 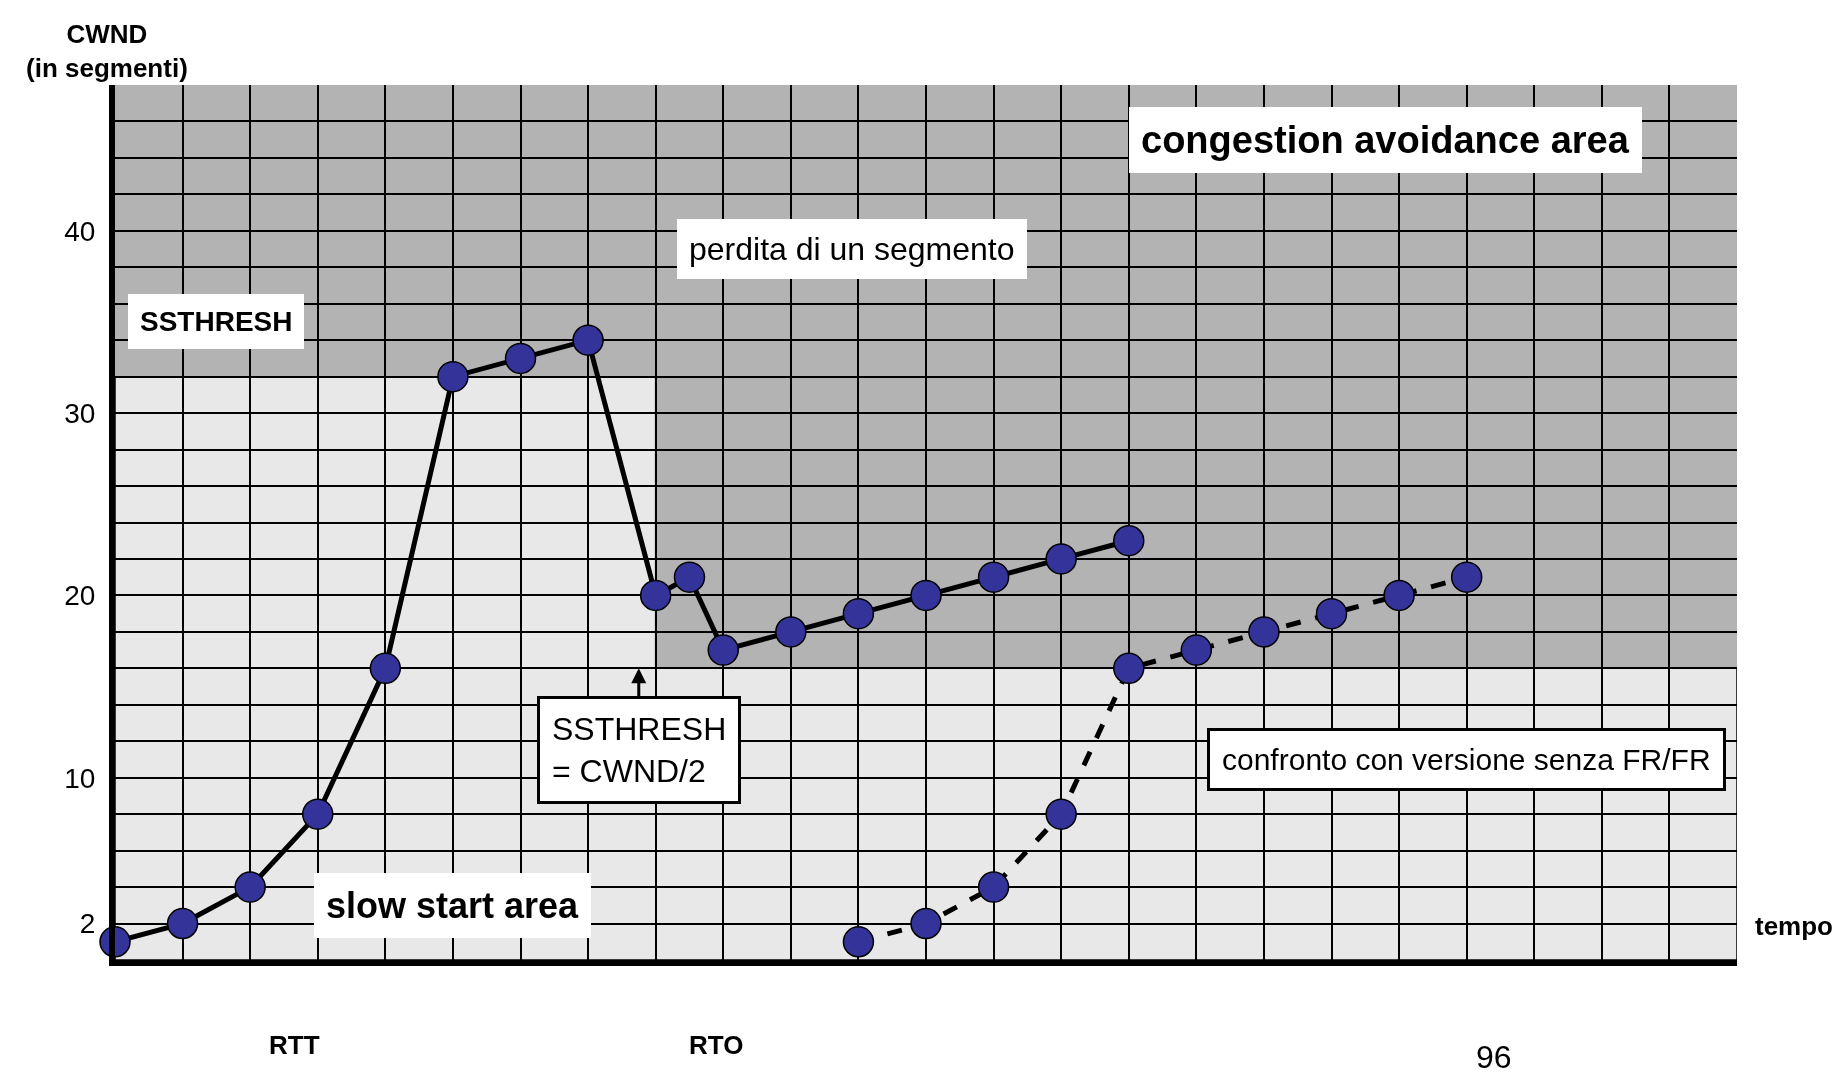 What do you see at coordinates (87, 924) in the screenshot?
I see `y-tick-label: 2` at bounding box center [87, 924].